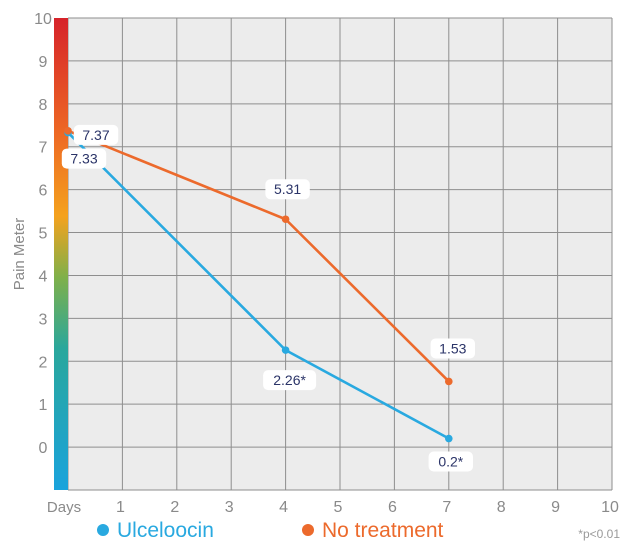 This screenshot has height=545, width=630. What do you see at coordinates (165, 530) in the screenshot?
I see `legend-label: Ulceloocin` at bounding box center [165, 530].